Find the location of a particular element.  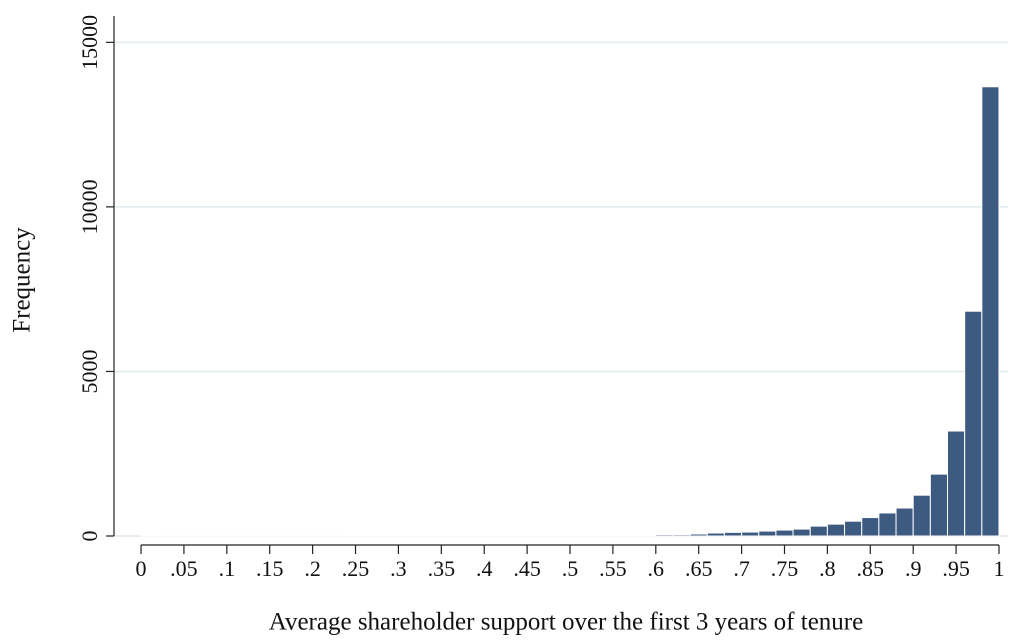

x-tick-label: .2 is located at coordinates (312, 568).